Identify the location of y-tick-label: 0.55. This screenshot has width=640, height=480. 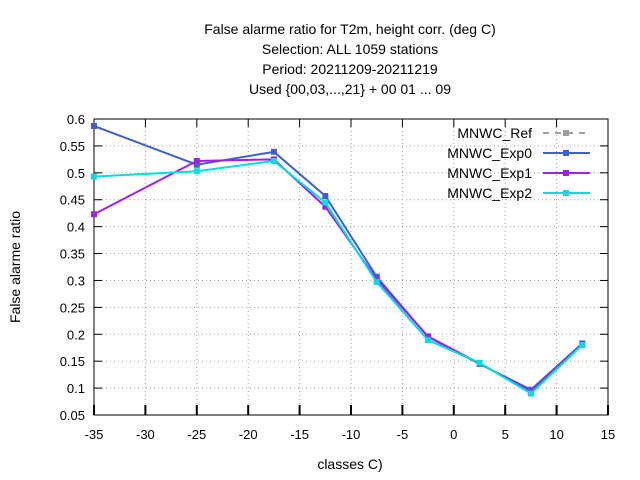
(72, 146).